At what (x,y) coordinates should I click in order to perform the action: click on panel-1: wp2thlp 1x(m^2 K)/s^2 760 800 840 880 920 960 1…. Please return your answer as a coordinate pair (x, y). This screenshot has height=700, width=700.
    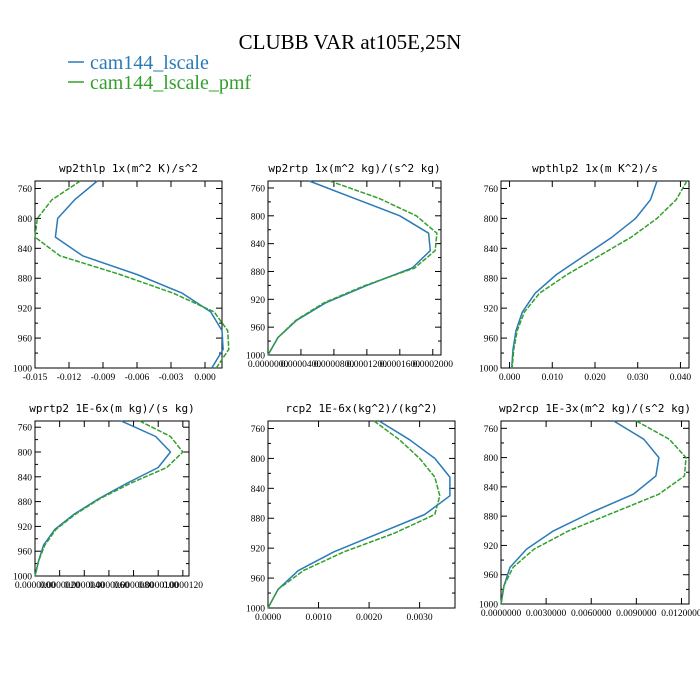
    Looking at the image, I should click on (121, 272).